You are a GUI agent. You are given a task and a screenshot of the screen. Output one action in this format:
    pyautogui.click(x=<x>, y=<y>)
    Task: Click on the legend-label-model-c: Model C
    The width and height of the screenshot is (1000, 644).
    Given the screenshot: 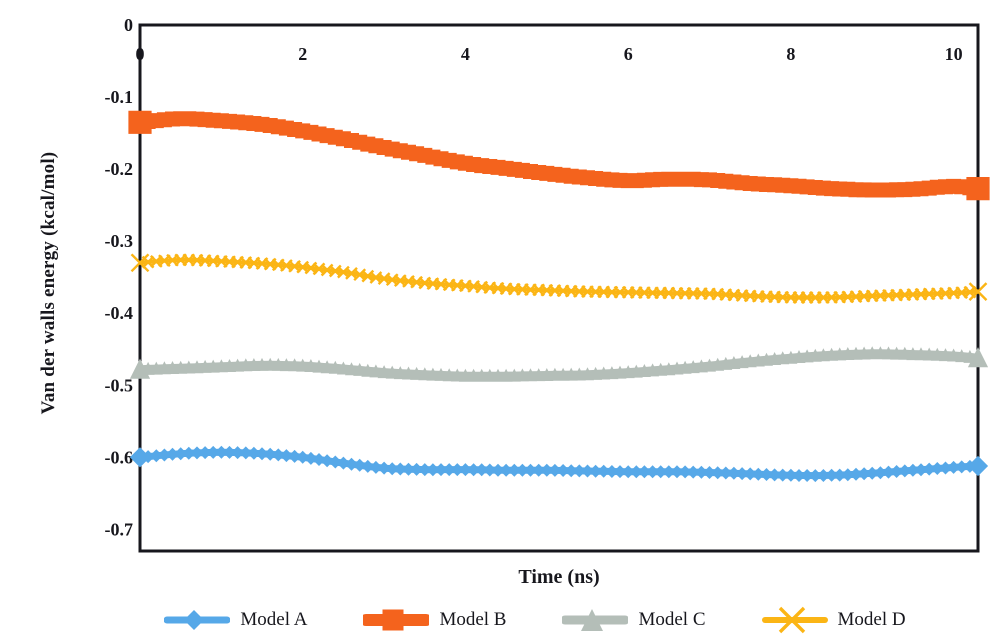 What is the action you would take?
    pyautogui.click(x=672, y=619)
    